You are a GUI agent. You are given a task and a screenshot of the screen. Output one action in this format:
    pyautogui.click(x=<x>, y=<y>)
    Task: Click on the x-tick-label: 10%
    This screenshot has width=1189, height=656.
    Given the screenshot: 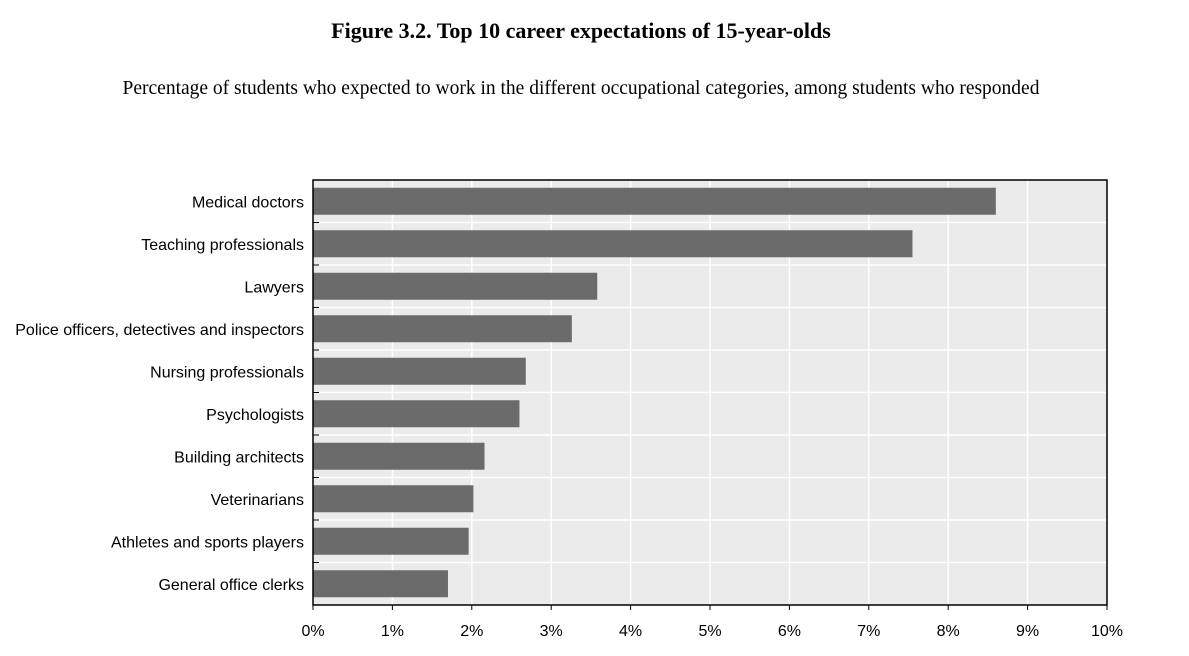 What is the action you would take?
    pyautogui.click(x=1107, y=631)
    